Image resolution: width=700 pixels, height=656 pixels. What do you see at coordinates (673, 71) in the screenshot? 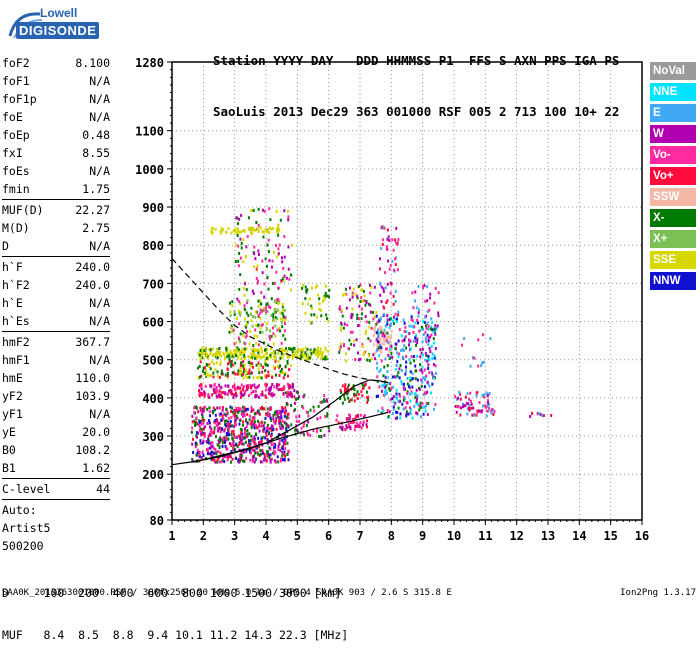
I see `legend-item-noval: NoVal` at bounding box center [673, 71].